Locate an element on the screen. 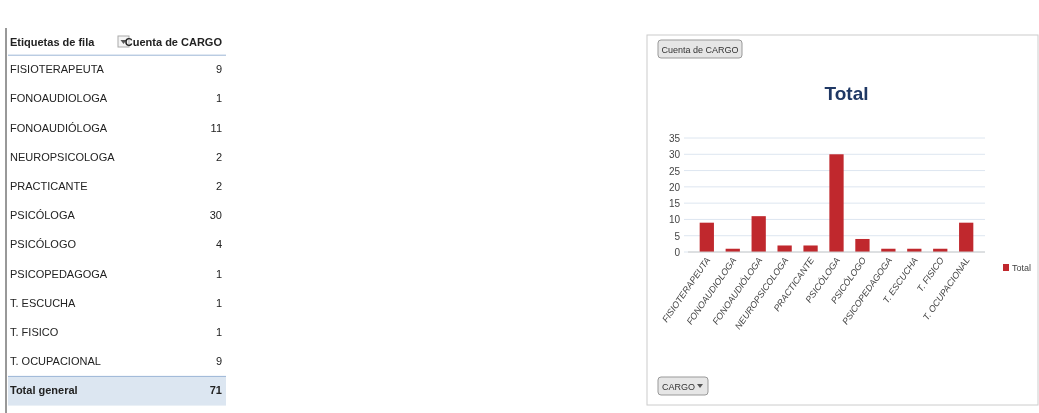  field-button: CARGO is located at coordinates (683, 386).